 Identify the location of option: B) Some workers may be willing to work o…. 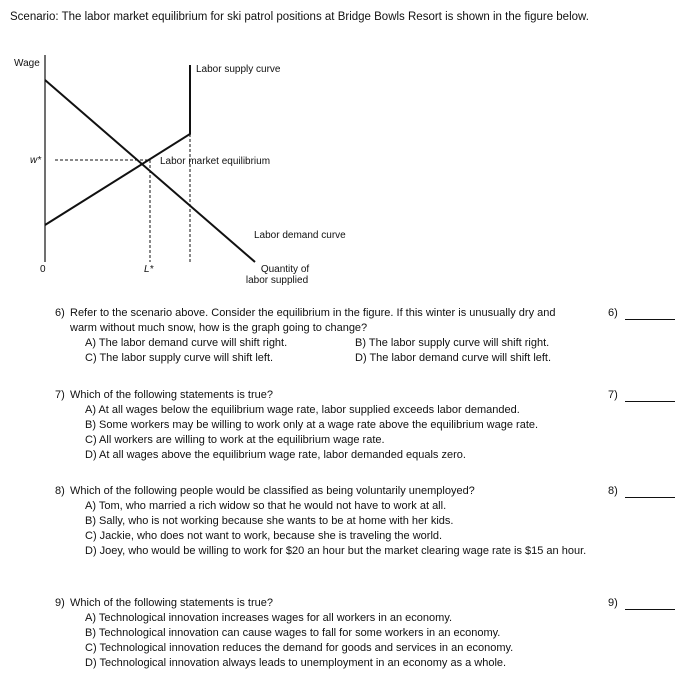
(312, 425).